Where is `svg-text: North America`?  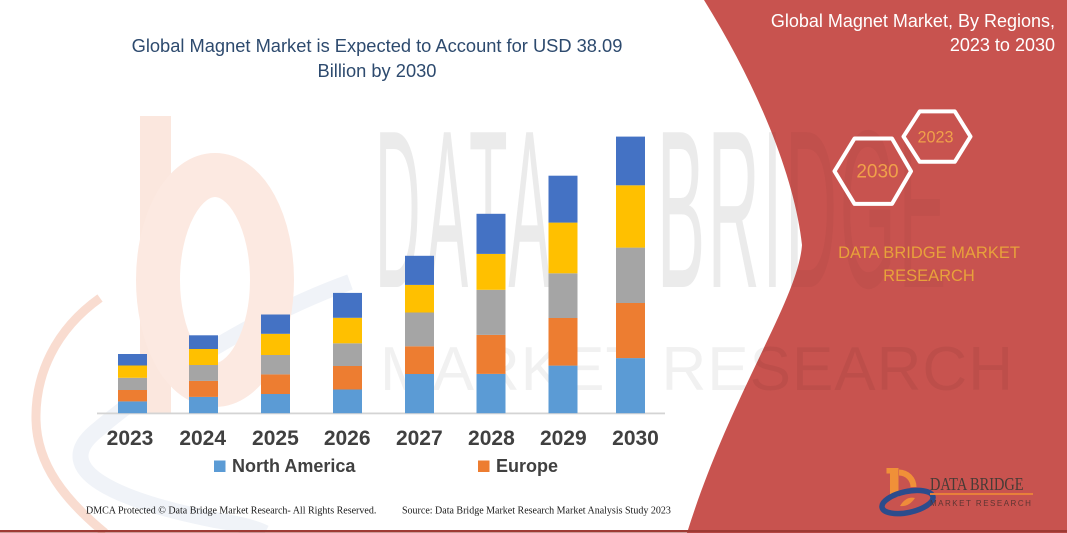 svg-text: North America is located at coordinates (294, 466).